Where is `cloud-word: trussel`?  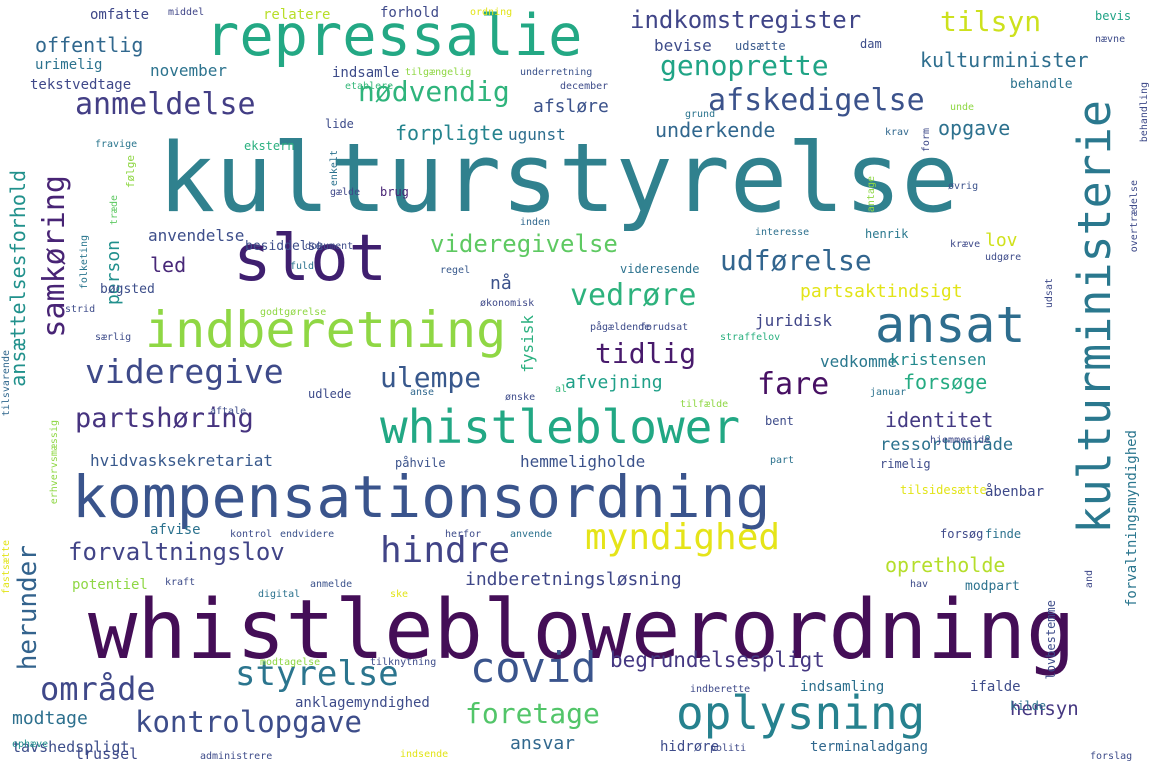
cloud-word: trussel is located at coordinates (107, 754).